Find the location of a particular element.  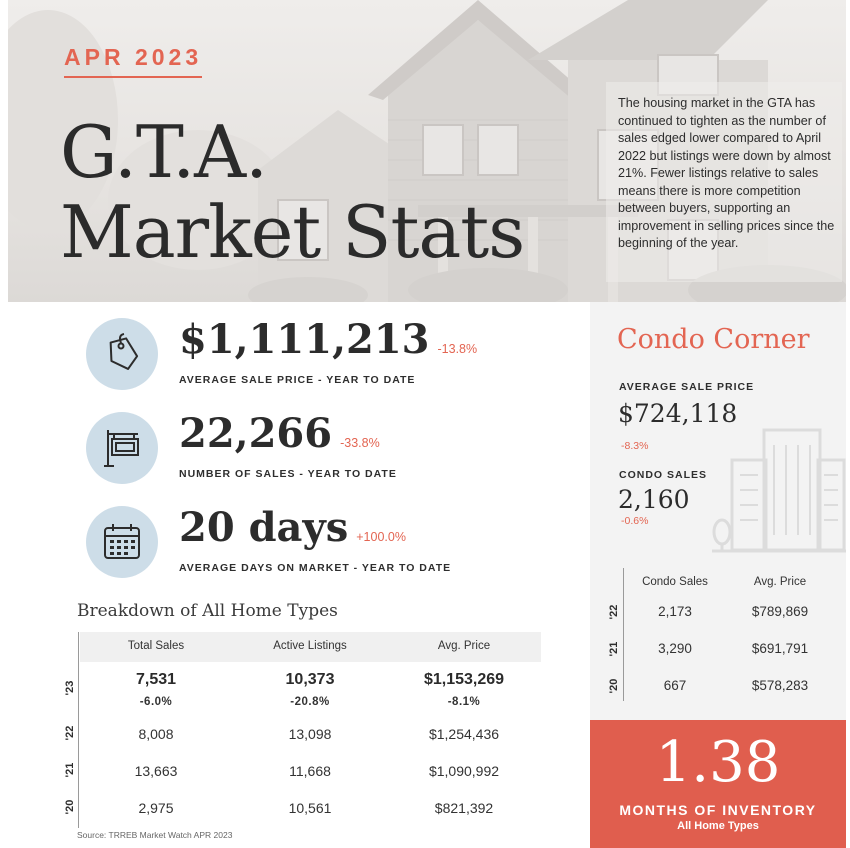

table-cell: 13,098 is located at coordinates (310, 734).